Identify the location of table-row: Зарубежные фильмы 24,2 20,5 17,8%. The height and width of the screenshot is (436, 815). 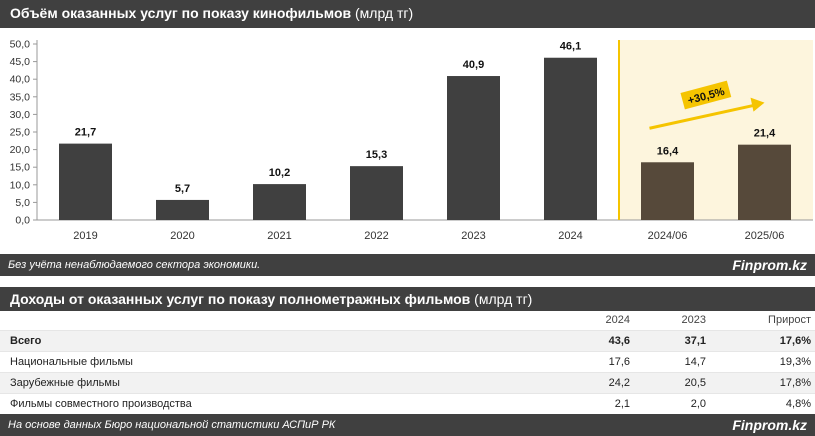
(407, 382).